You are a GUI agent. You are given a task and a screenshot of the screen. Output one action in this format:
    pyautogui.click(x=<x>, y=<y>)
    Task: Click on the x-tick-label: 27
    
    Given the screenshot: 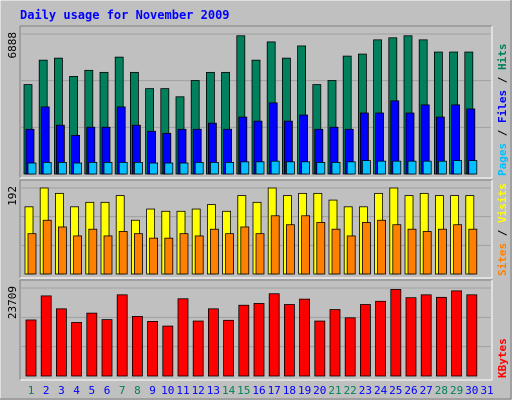 What is the action you would take?
    pyautogui.click(x=426, y=390)
    